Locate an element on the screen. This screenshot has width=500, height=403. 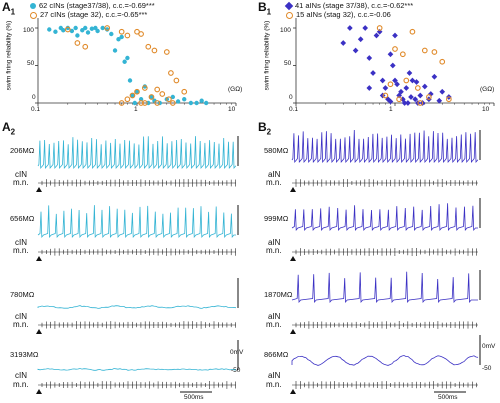
x-tick-label: 0.1 is located at coordinates (36, 109).